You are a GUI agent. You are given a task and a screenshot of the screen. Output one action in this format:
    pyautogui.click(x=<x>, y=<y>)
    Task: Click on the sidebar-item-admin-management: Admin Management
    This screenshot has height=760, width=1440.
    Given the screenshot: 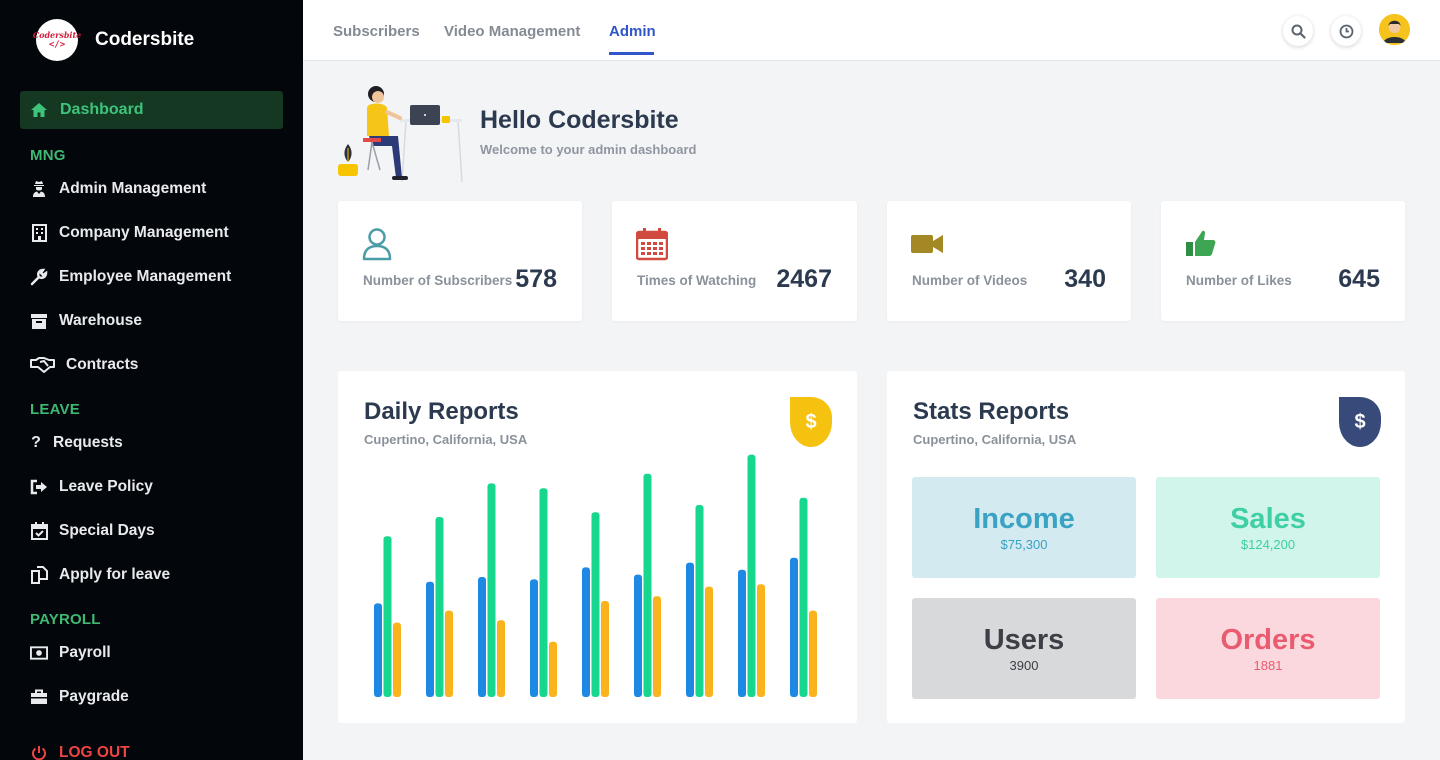 What is the action you would take?
    pyautogui.click(x=118, y=189)
    